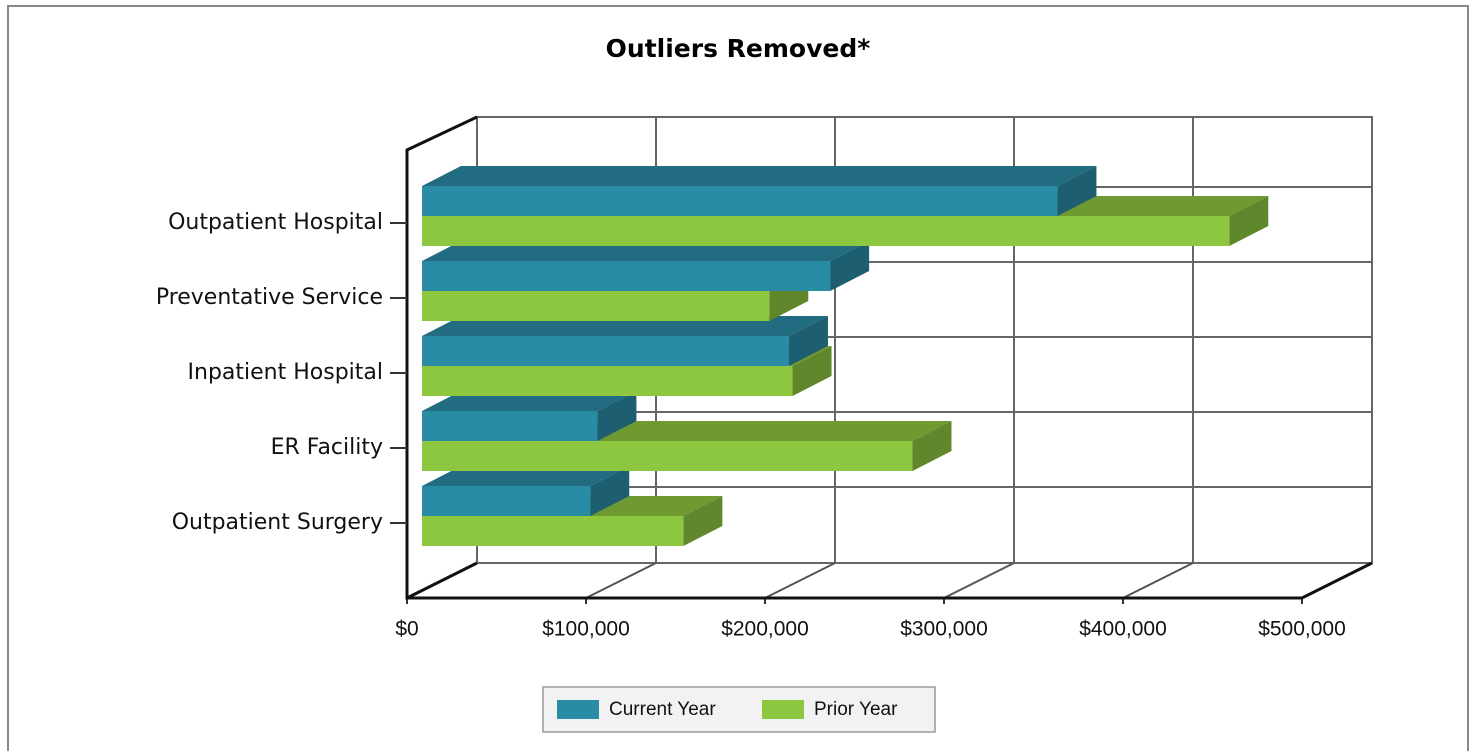  Describe the element at coordinates (277, 522) in the screenshot. I see `y-tick-label: Outpatient Surgery` at that location.